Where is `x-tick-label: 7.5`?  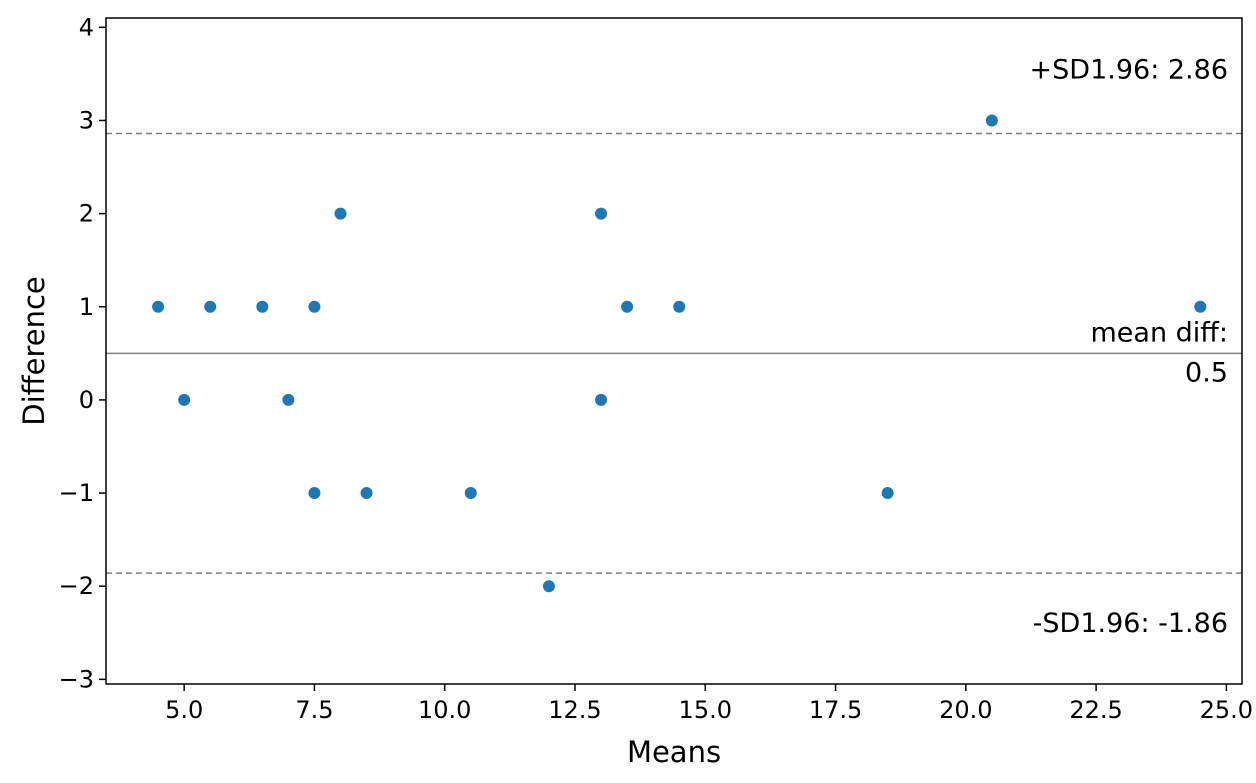 x-tick-label: 7.5 is located at coordinates (314, 710).